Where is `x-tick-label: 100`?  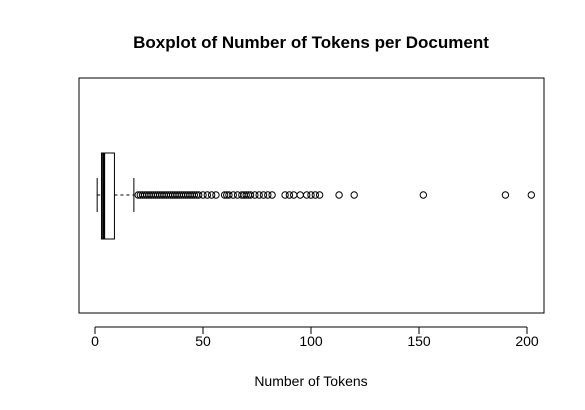 x-tick-label: 100 is located at coordinates (311, 341).